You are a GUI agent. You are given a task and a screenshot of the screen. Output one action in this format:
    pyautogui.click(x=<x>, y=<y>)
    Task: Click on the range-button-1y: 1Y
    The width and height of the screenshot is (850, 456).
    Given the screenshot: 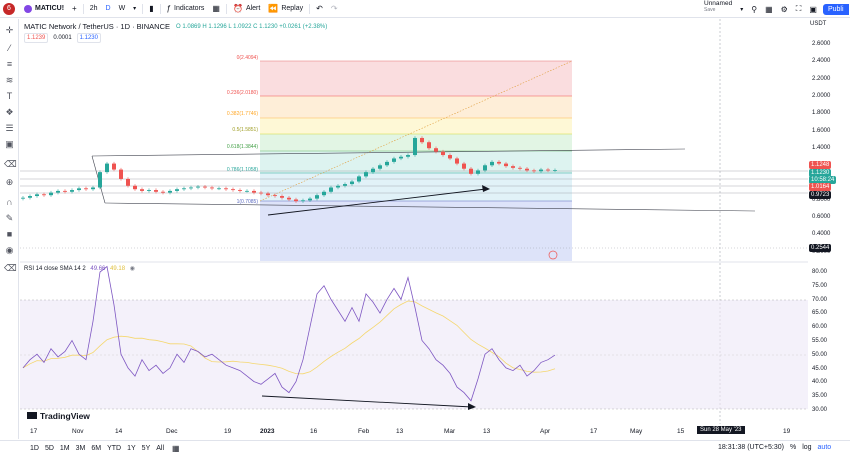 What is the action you would take?
    pyautogui.click(x=131, y=448)
    